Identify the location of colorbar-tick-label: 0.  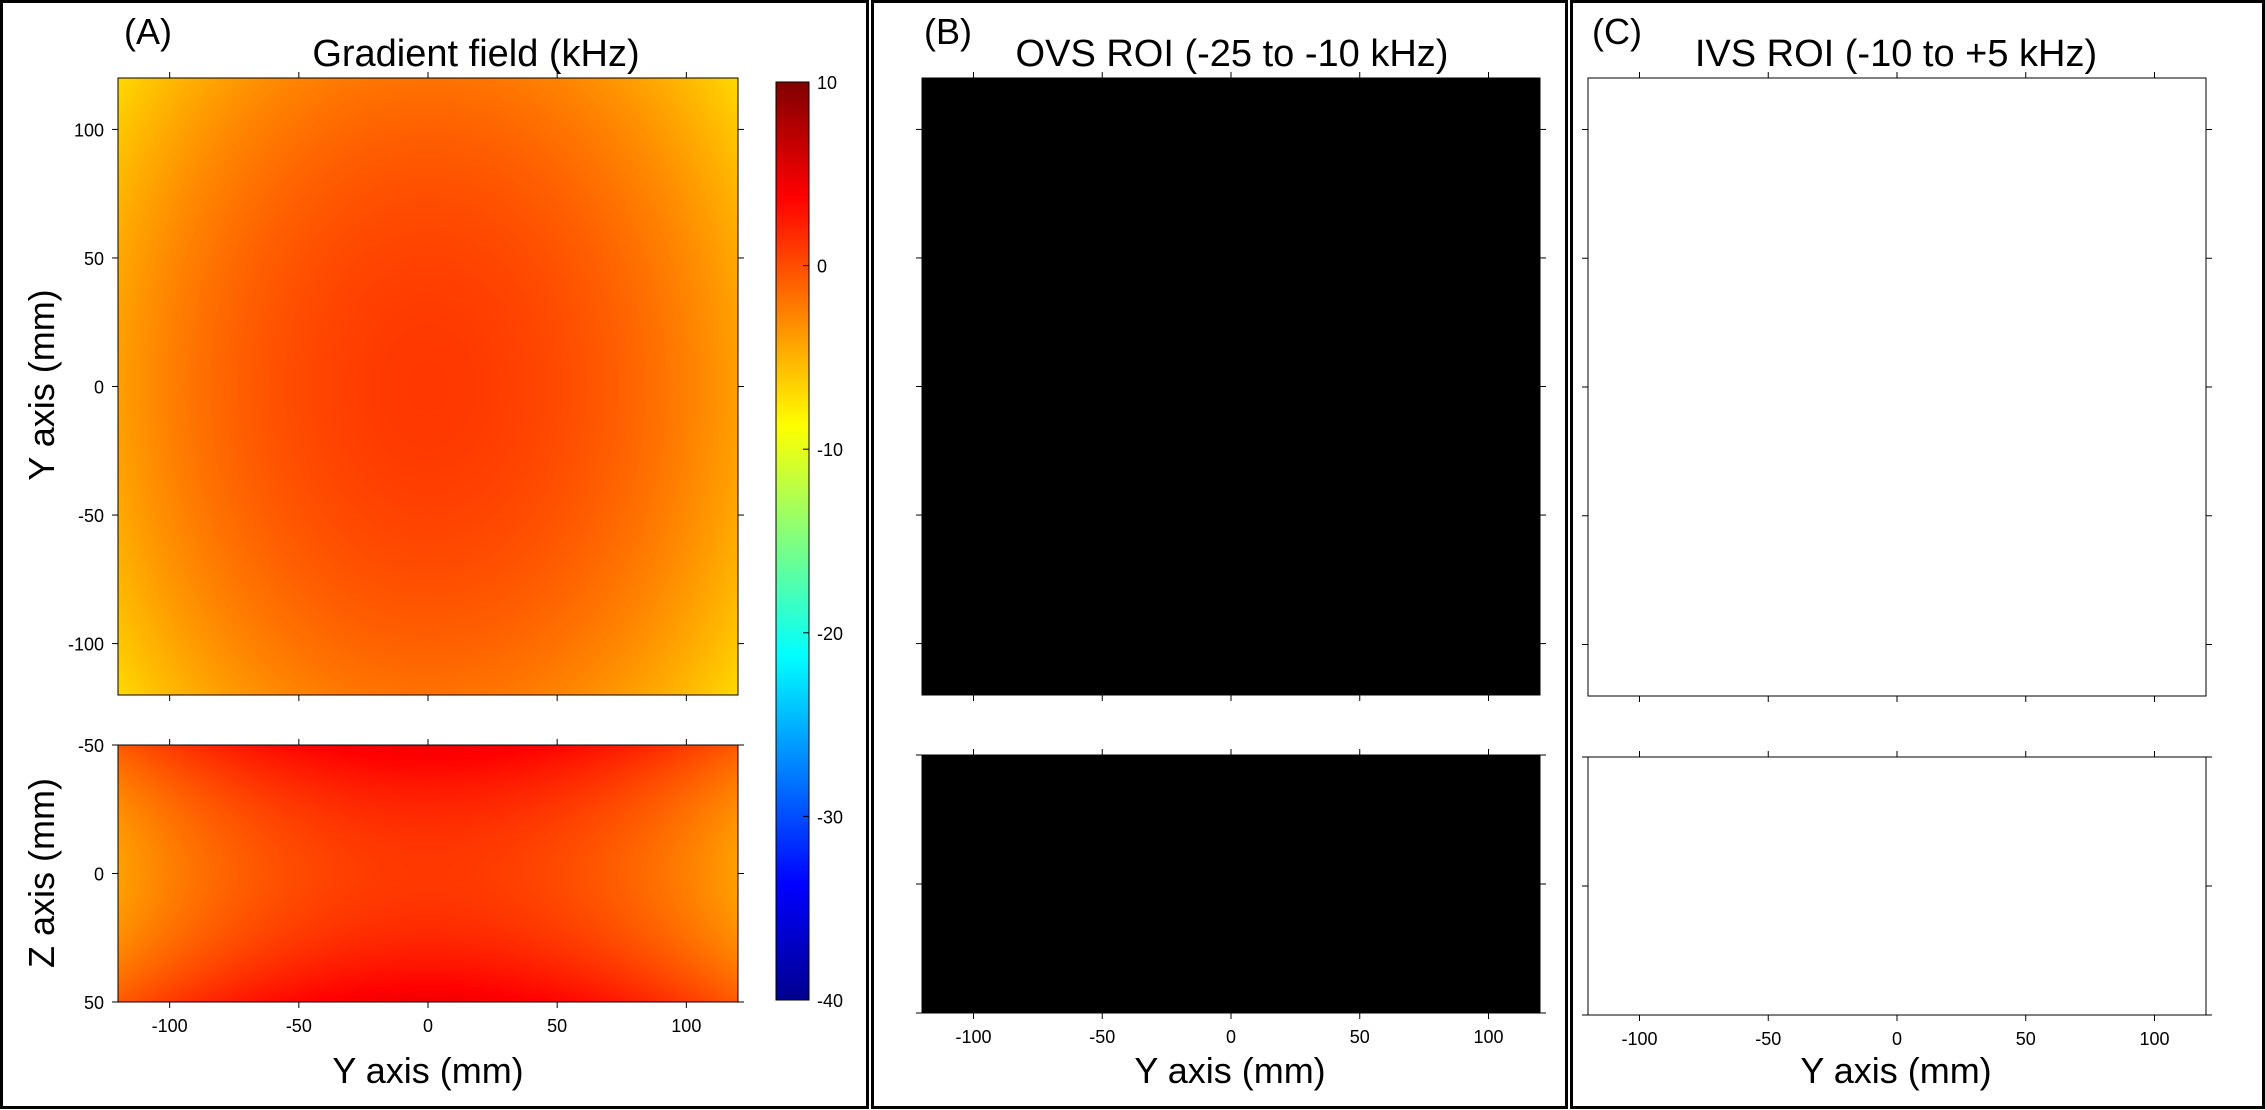
(822, 267).